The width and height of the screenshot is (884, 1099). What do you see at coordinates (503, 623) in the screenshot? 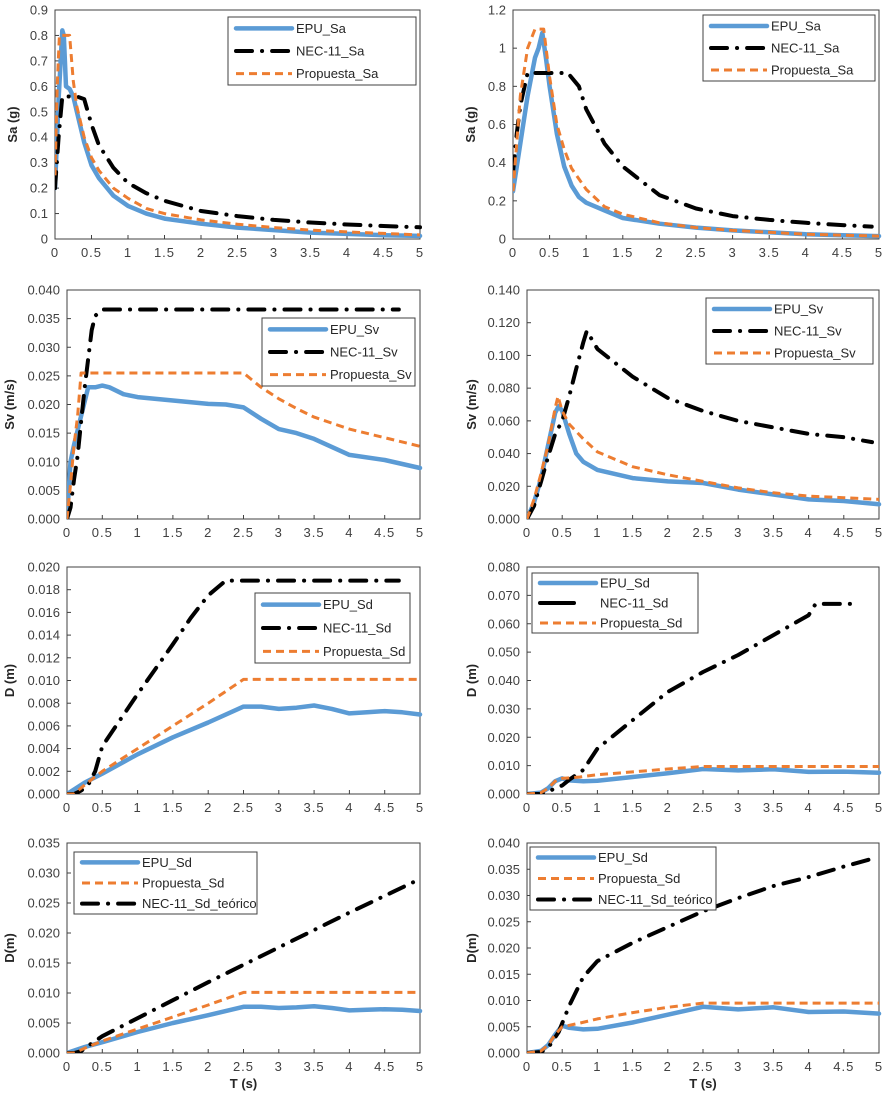
I see `y-tick-label: 0.060` at bounding box center [503, 623].